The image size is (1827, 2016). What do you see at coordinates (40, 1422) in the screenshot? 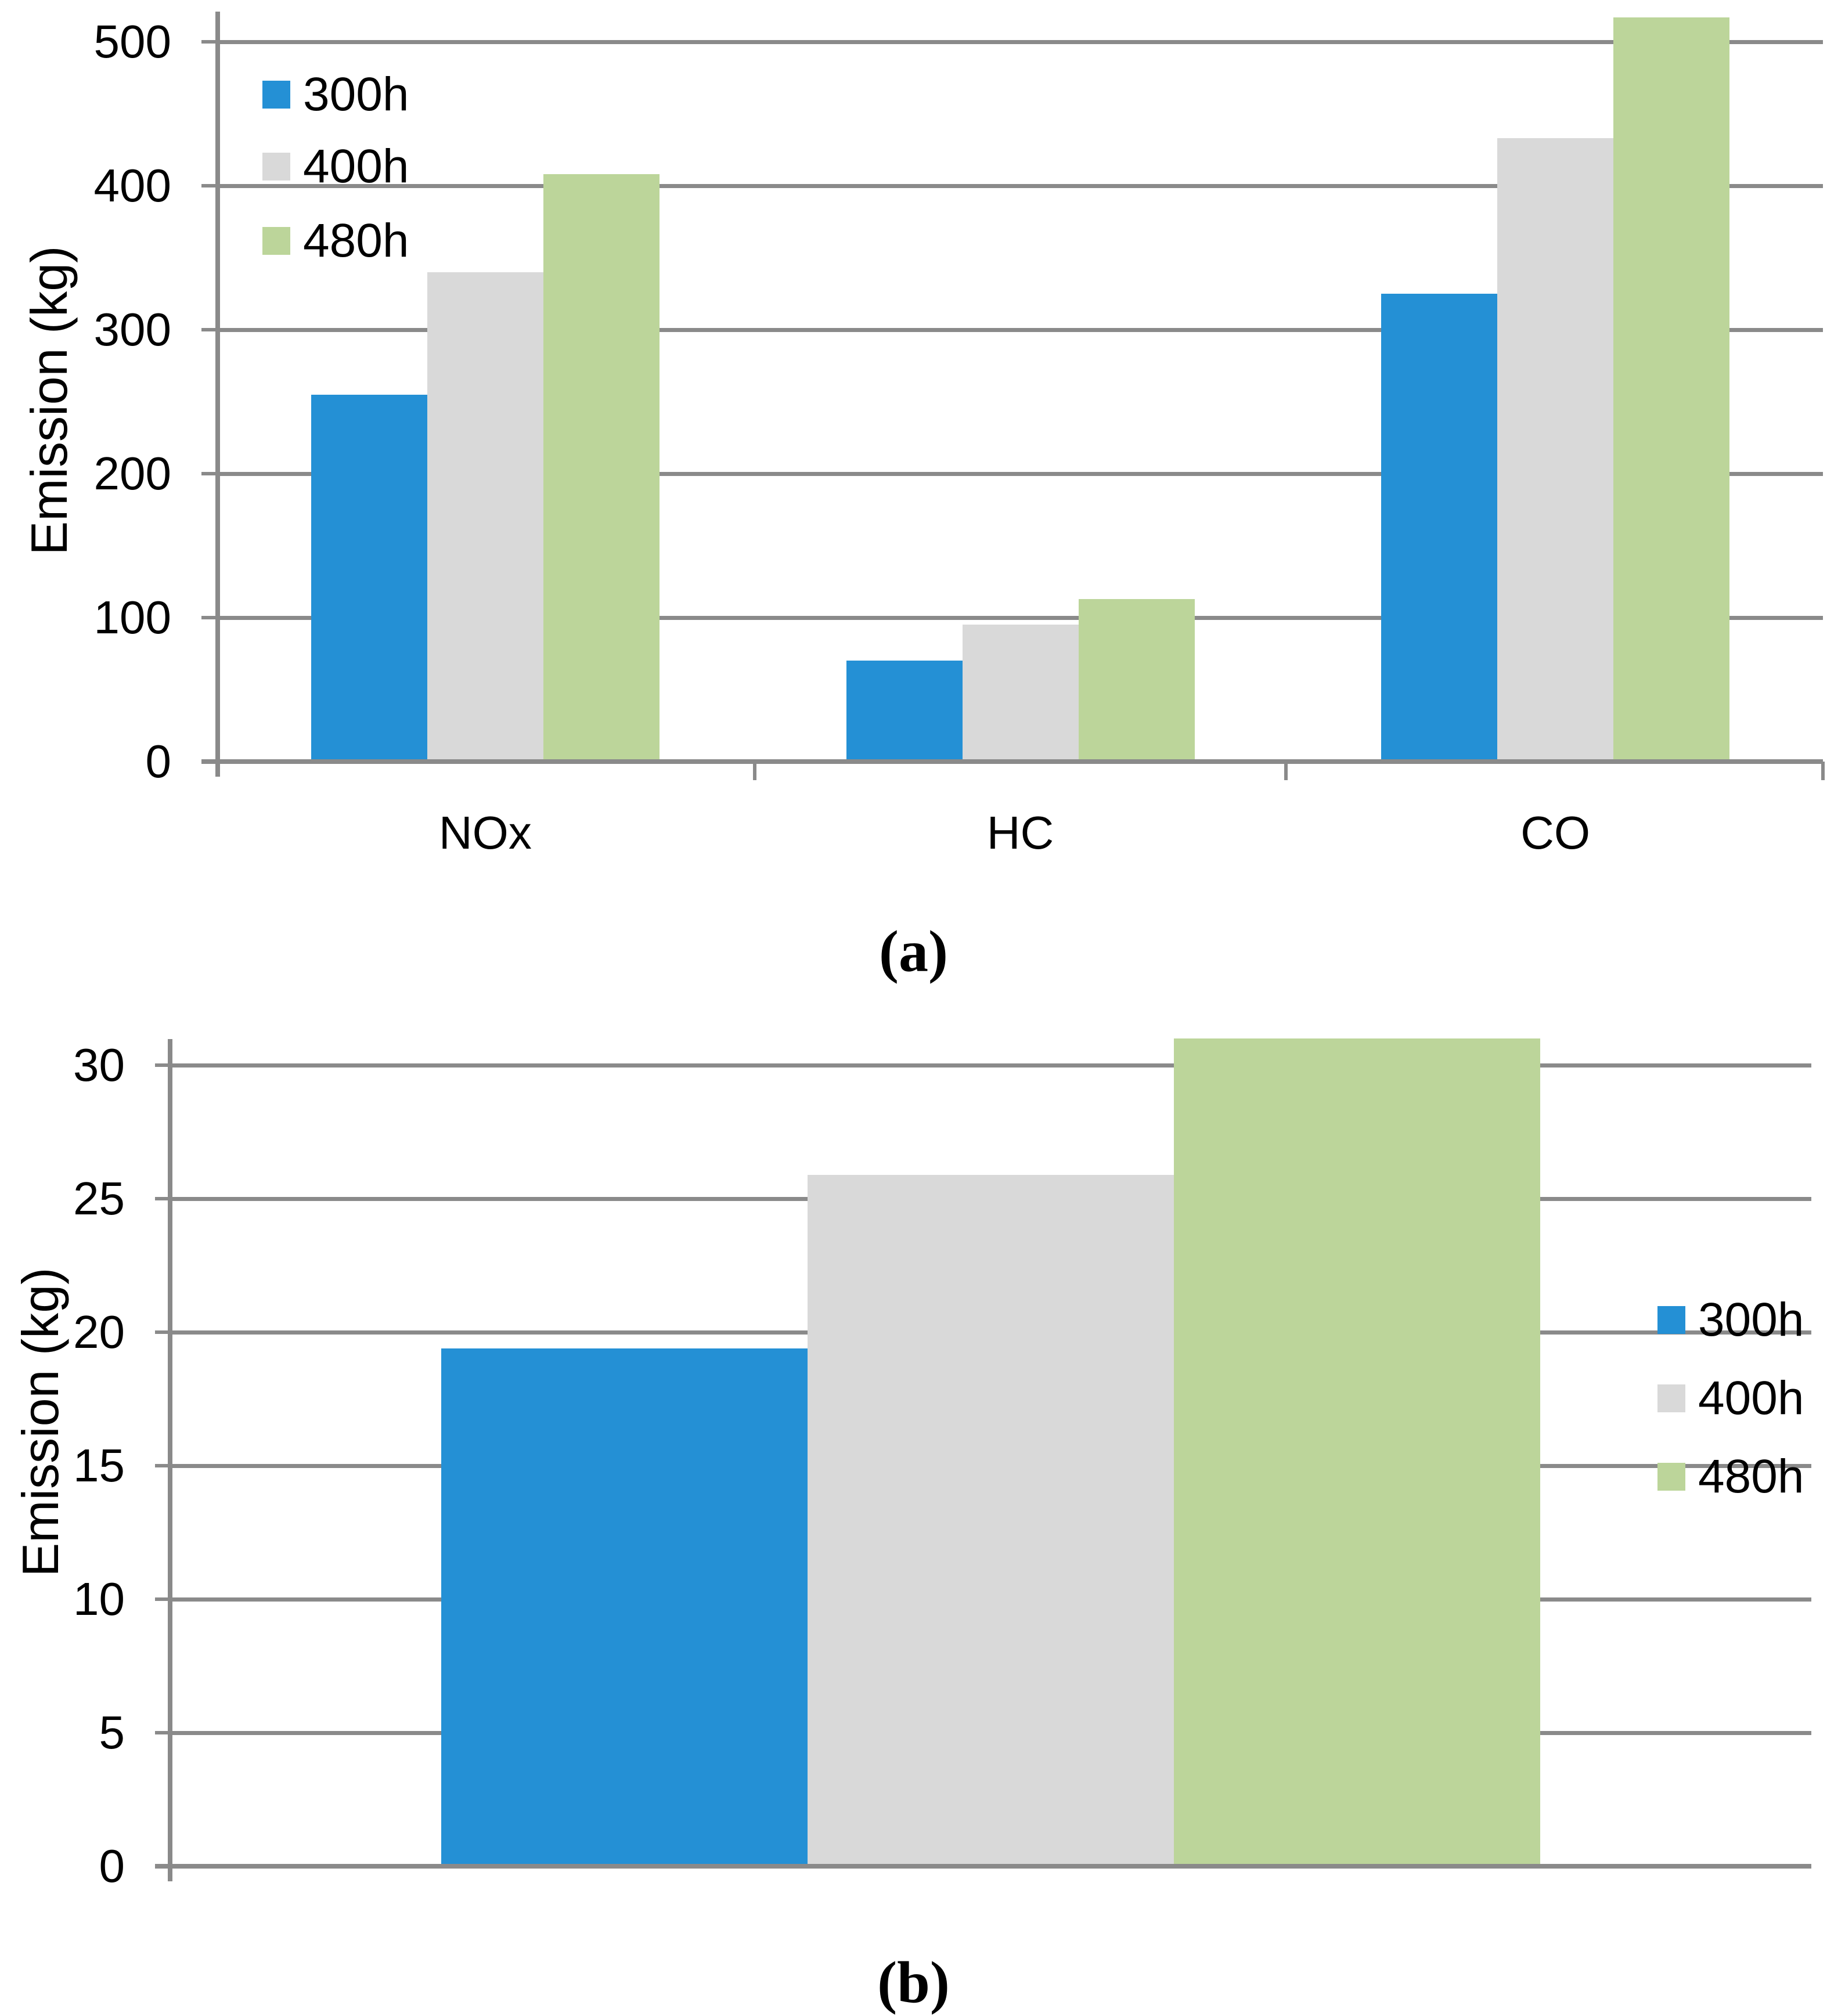
I see `y-axis-title-b: Emission (kg)` at bounding box center [40, 1422].